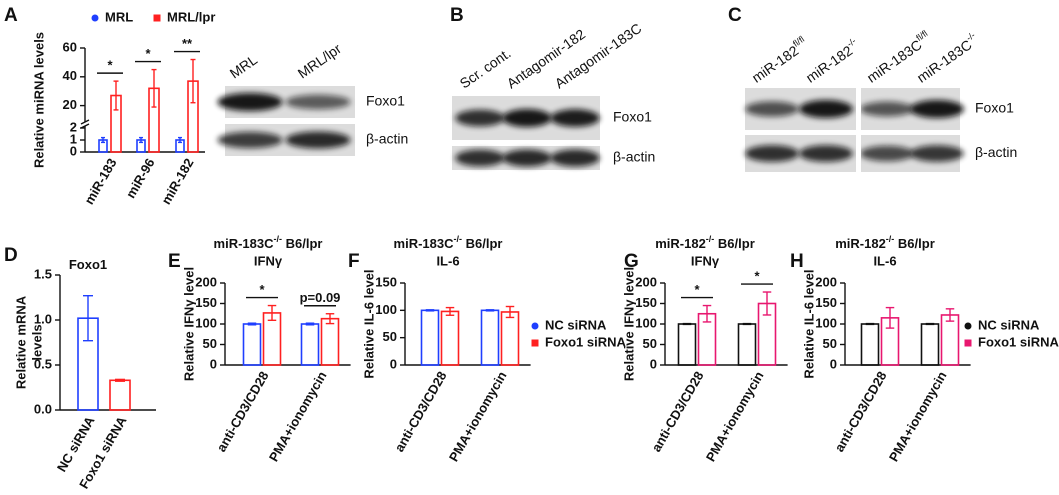 The width and height of the screenshot is (1059, 495). Describe the element at coordinates (884, 260) in the screenshot. I see `chart-subtitle: IL-6` at that location.